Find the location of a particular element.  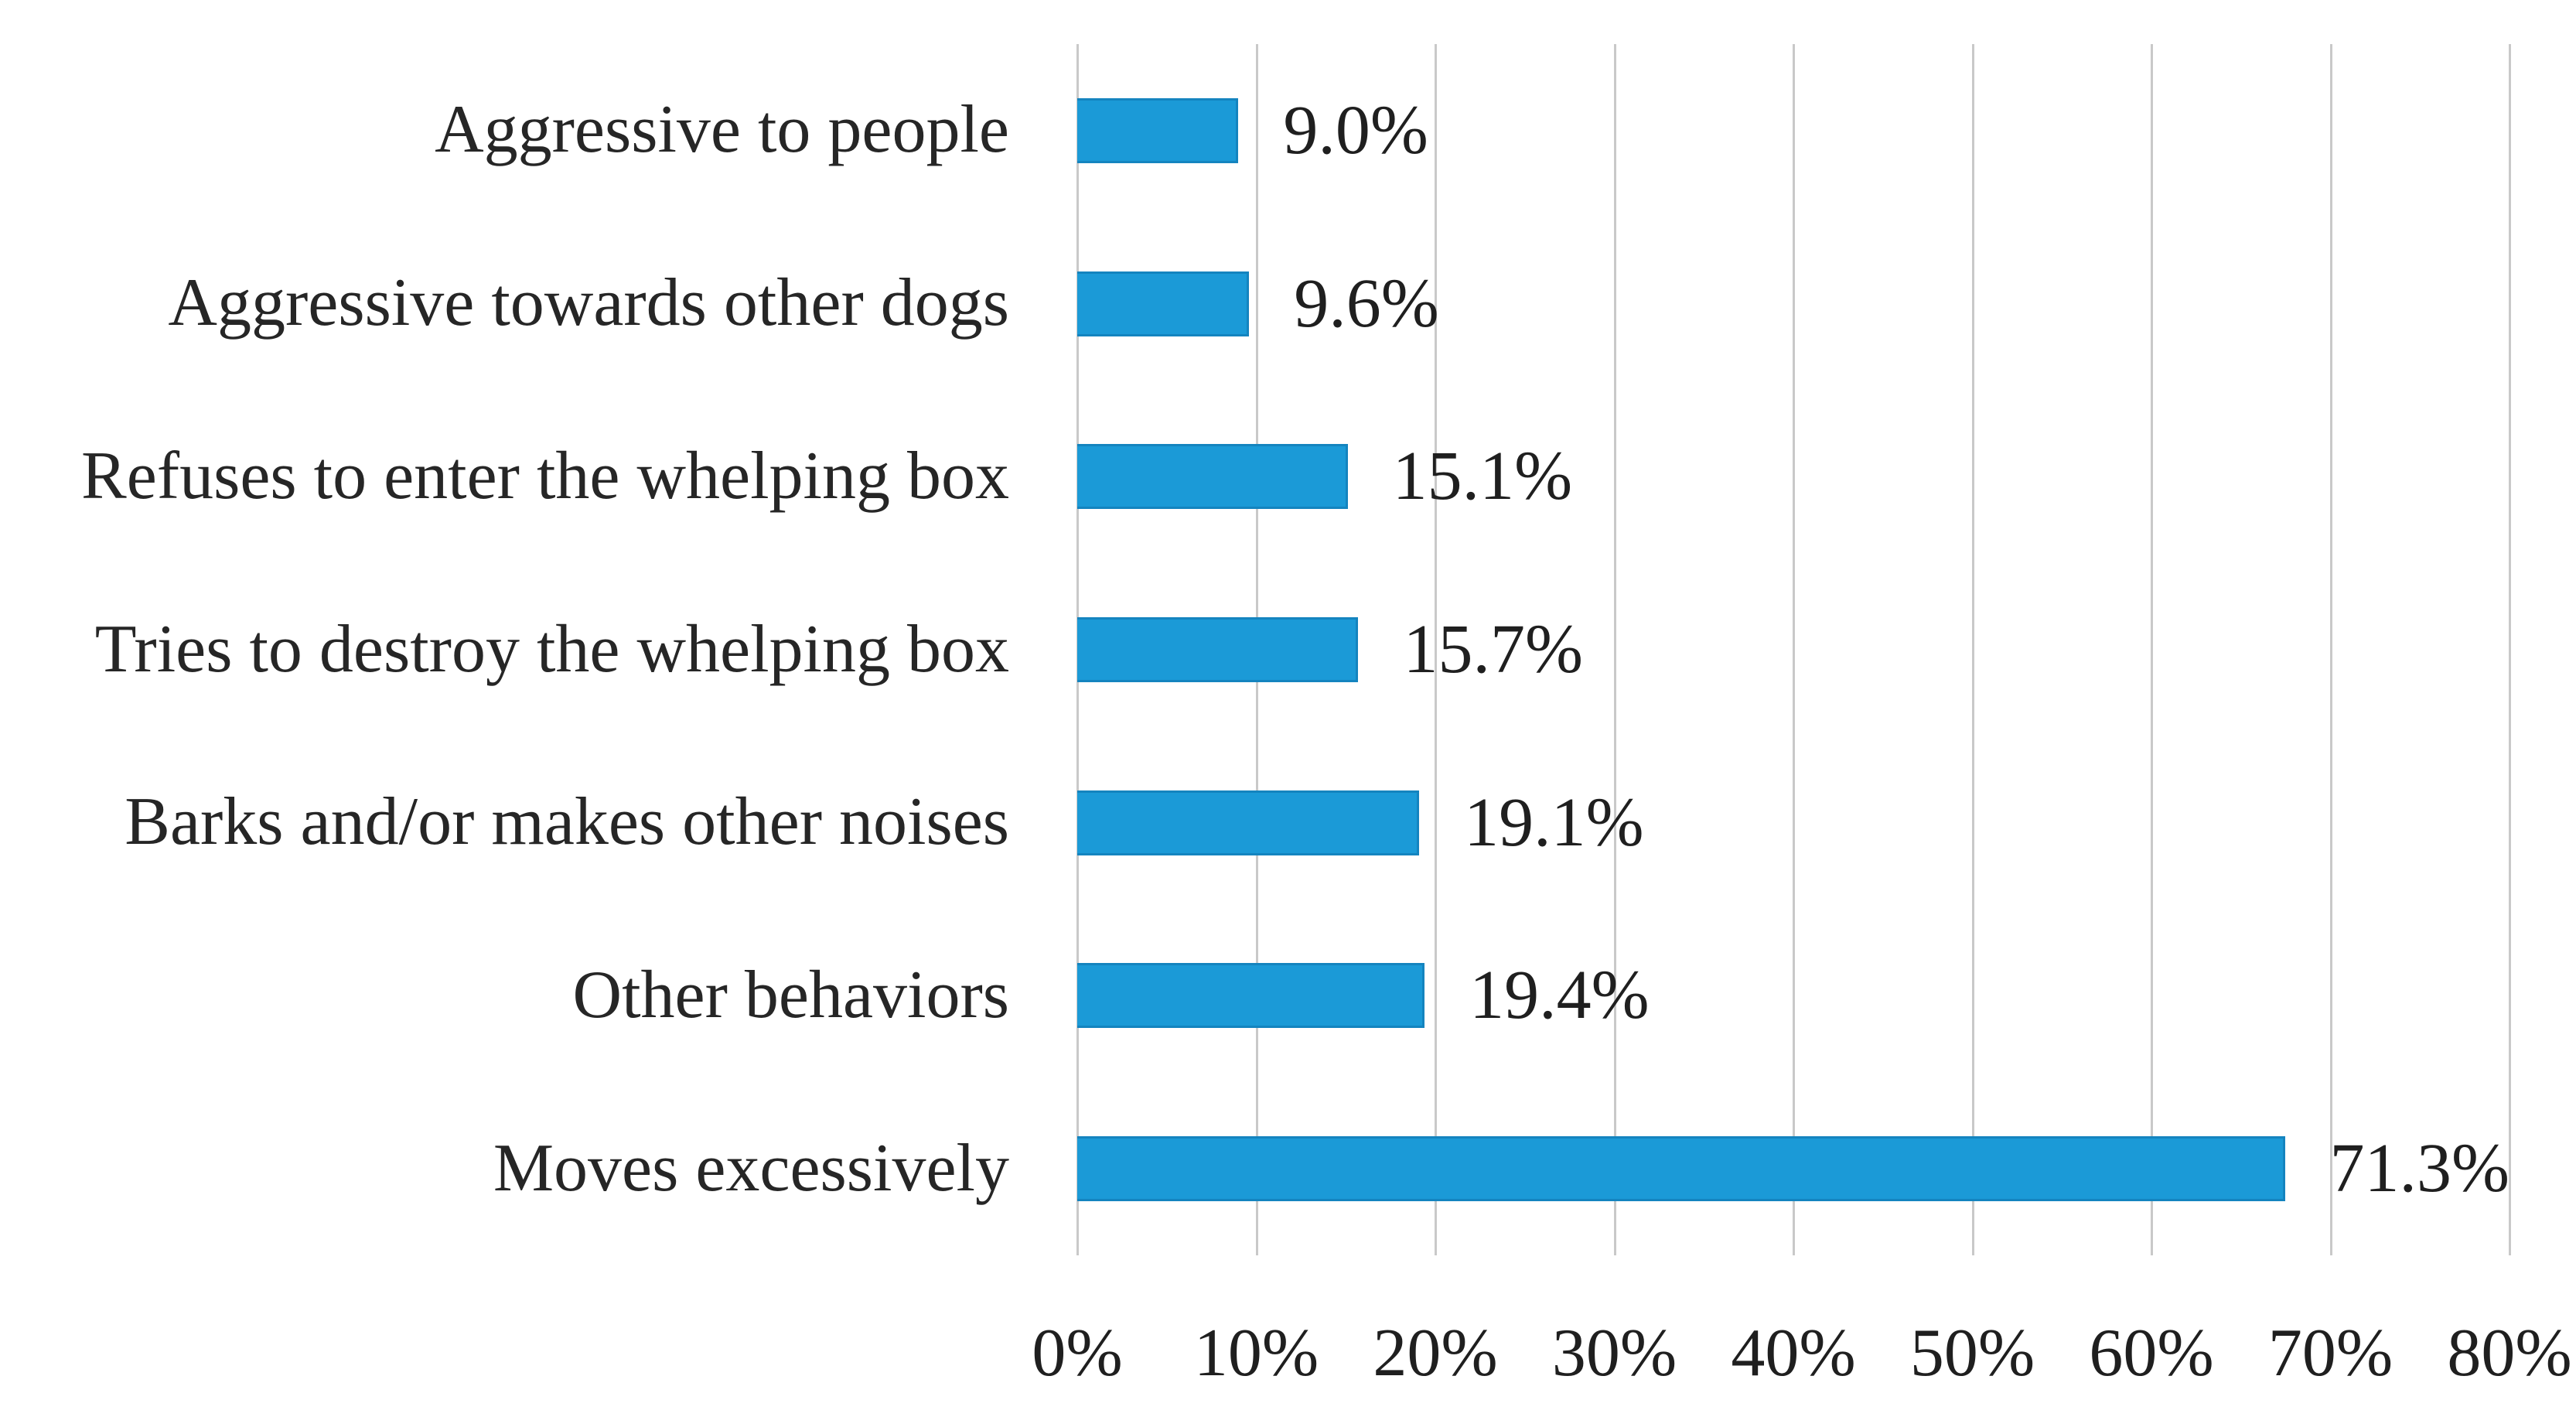

x-axis: 0% 10% 20% 30% 40% 50% 60% 70% 80% is located at coordinates (1802, 1360).